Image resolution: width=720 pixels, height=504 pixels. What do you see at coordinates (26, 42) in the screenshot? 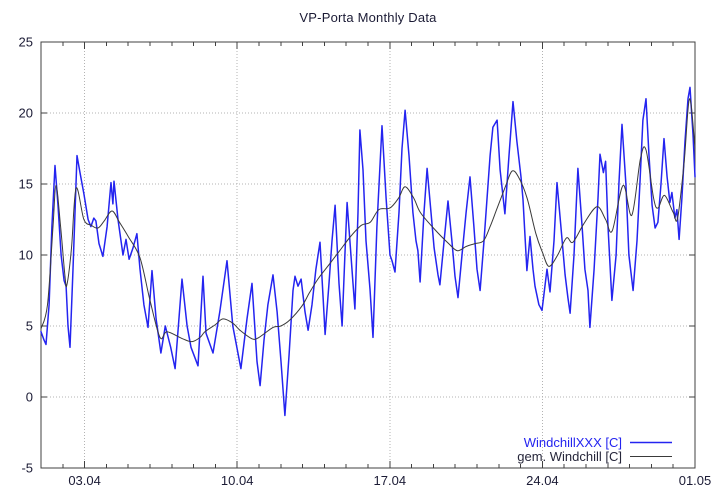
I see `y-axis-tick-label: 25` at bounding box center [26, 42].